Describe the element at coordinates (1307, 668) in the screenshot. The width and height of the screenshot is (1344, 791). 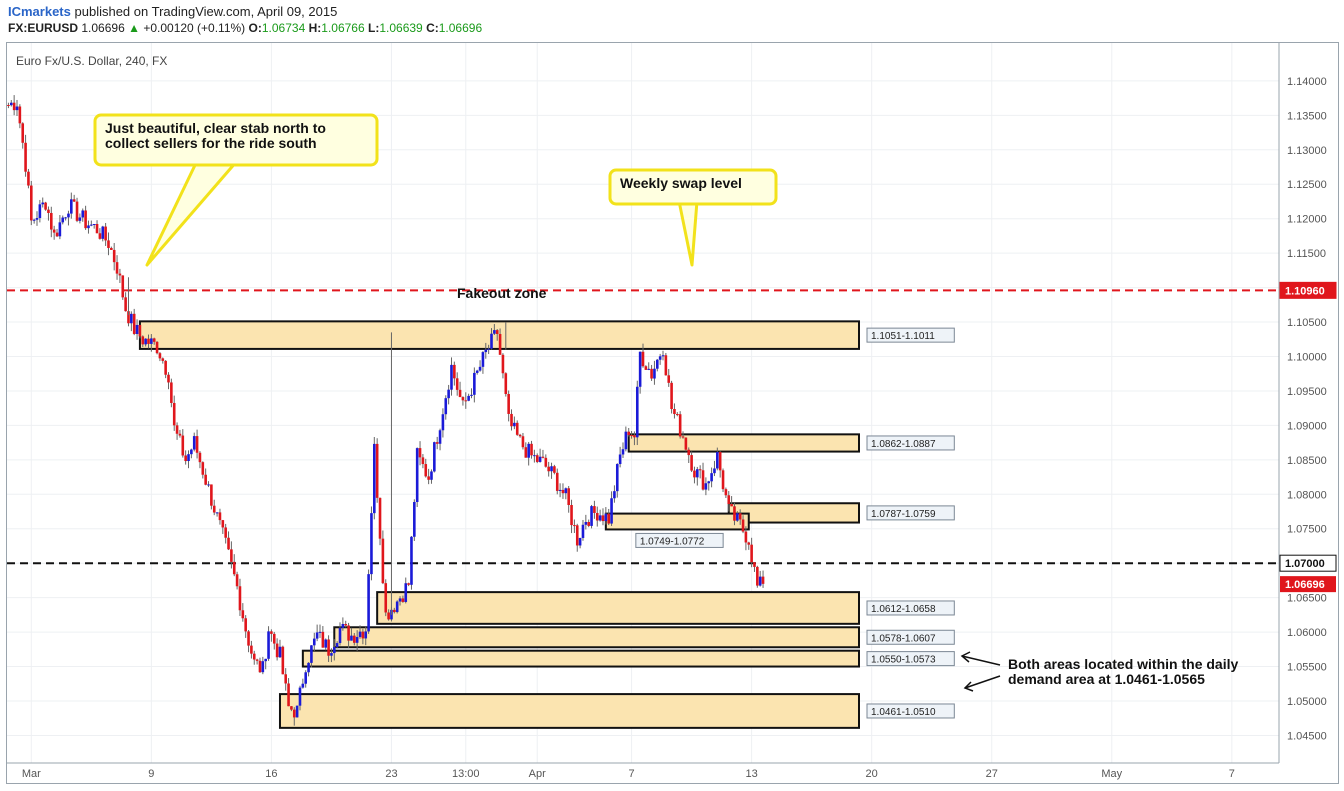
I see `y-tick-label: 1.05500` at that location.